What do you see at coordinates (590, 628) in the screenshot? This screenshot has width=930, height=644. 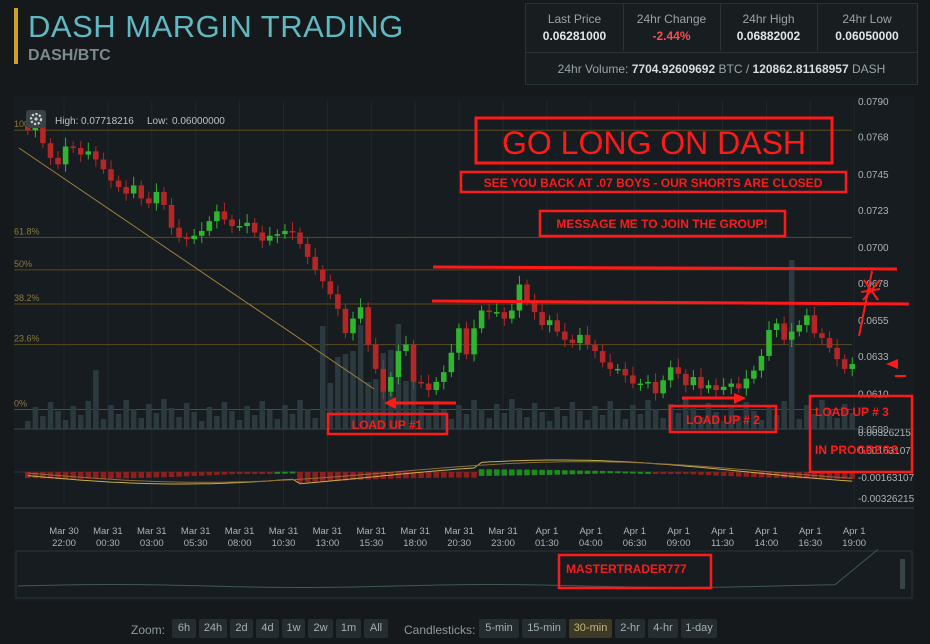 I see `candle-30min-button: 30-min` at bounding box center [590, 628].